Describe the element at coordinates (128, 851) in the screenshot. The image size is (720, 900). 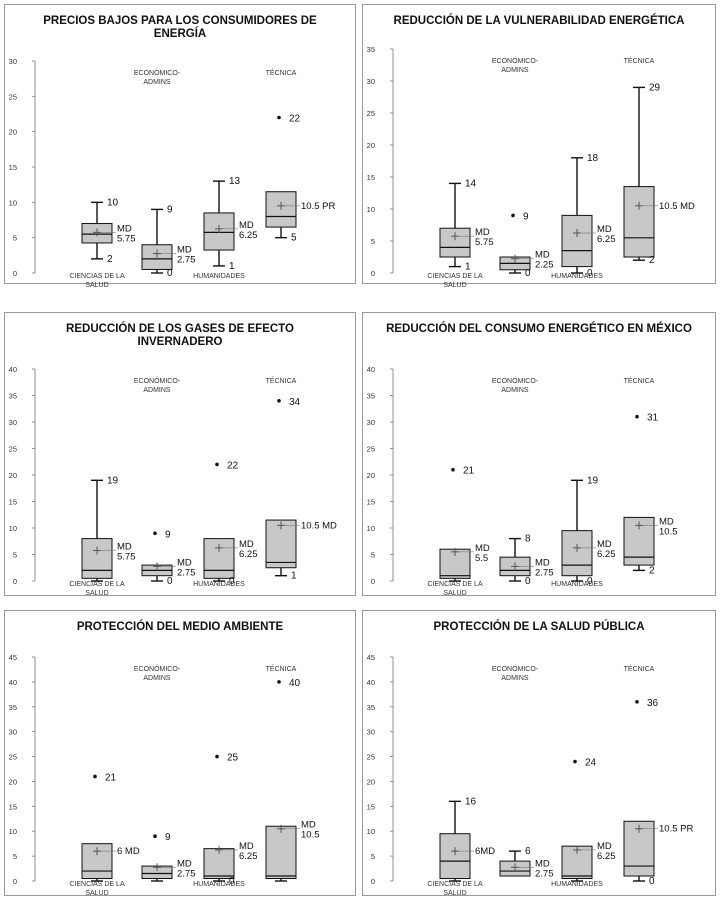
I see `mean-label: 6 MD` at that location.